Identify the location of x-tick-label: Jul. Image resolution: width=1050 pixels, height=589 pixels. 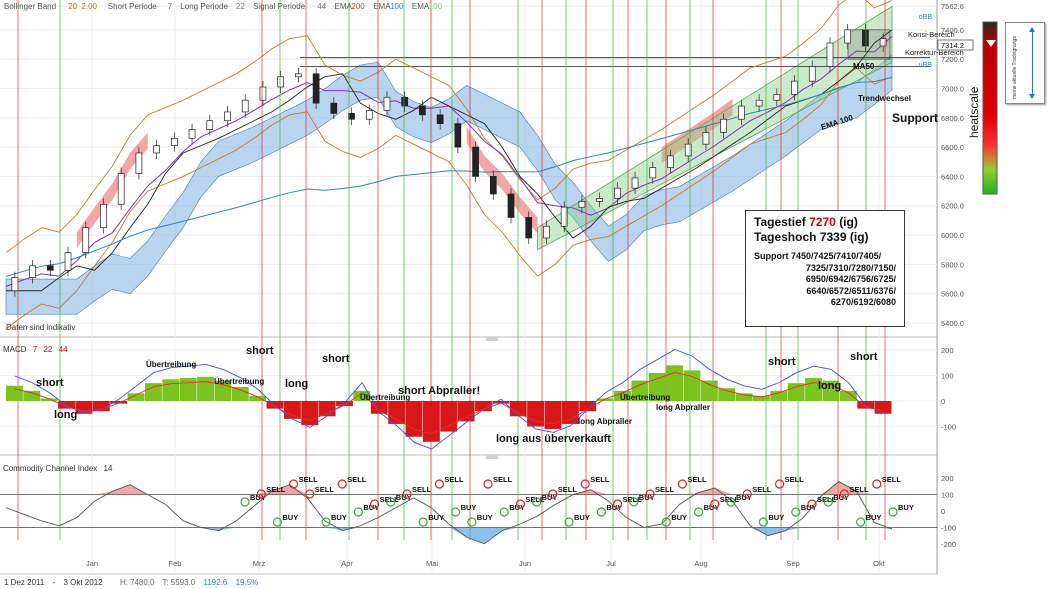
(611, 563).